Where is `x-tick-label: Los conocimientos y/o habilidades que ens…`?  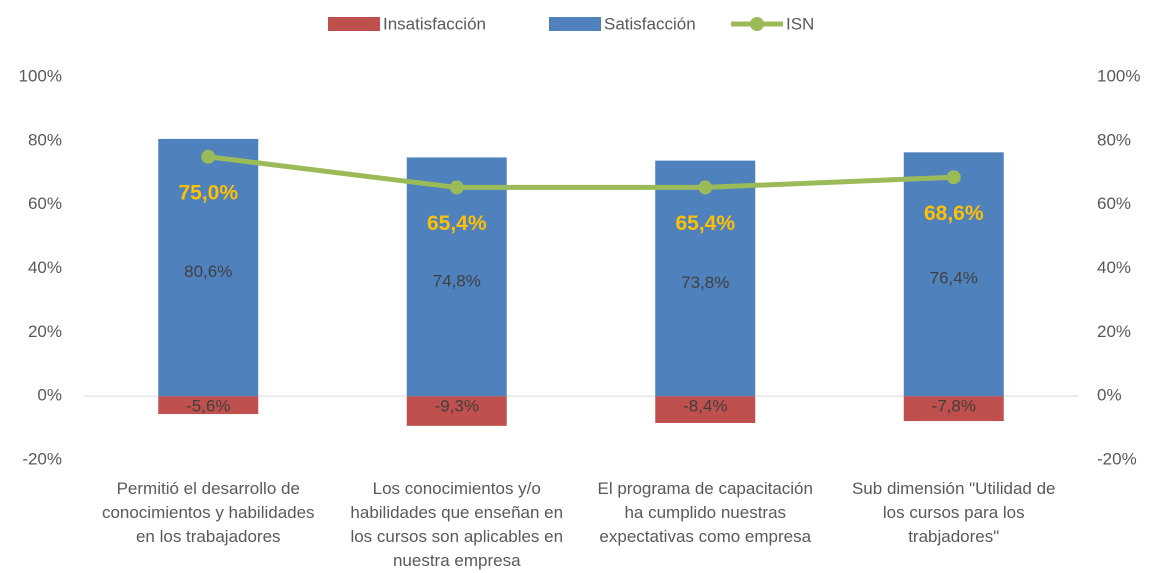
x-tick-label: Los conocimientos y/o habilidades que ens… is located at coordinates (456, 524).